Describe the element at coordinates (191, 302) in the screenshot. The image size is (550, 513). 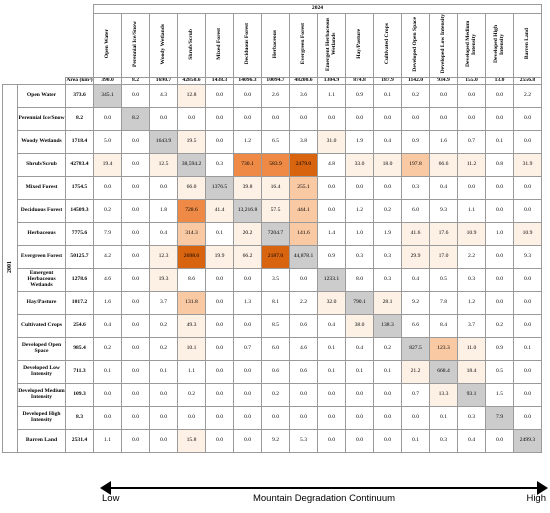
I see `transition-cell: 131.8` at that location.